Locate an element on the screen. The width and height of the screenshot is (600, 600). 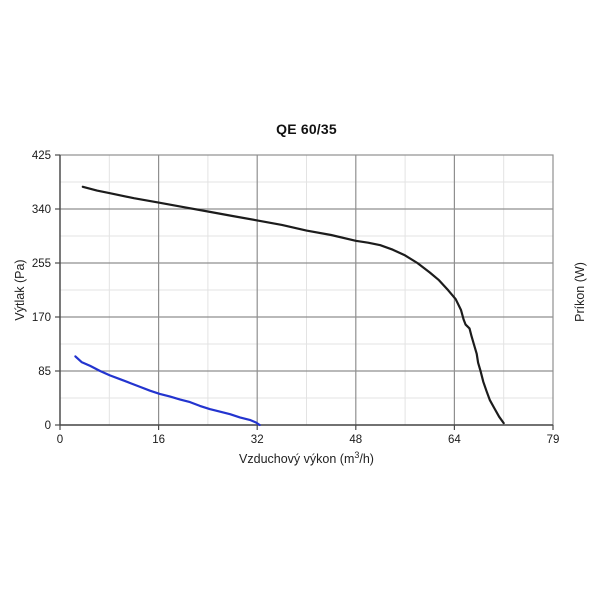
svg-text: 340 is located at coordinates (41, 210).